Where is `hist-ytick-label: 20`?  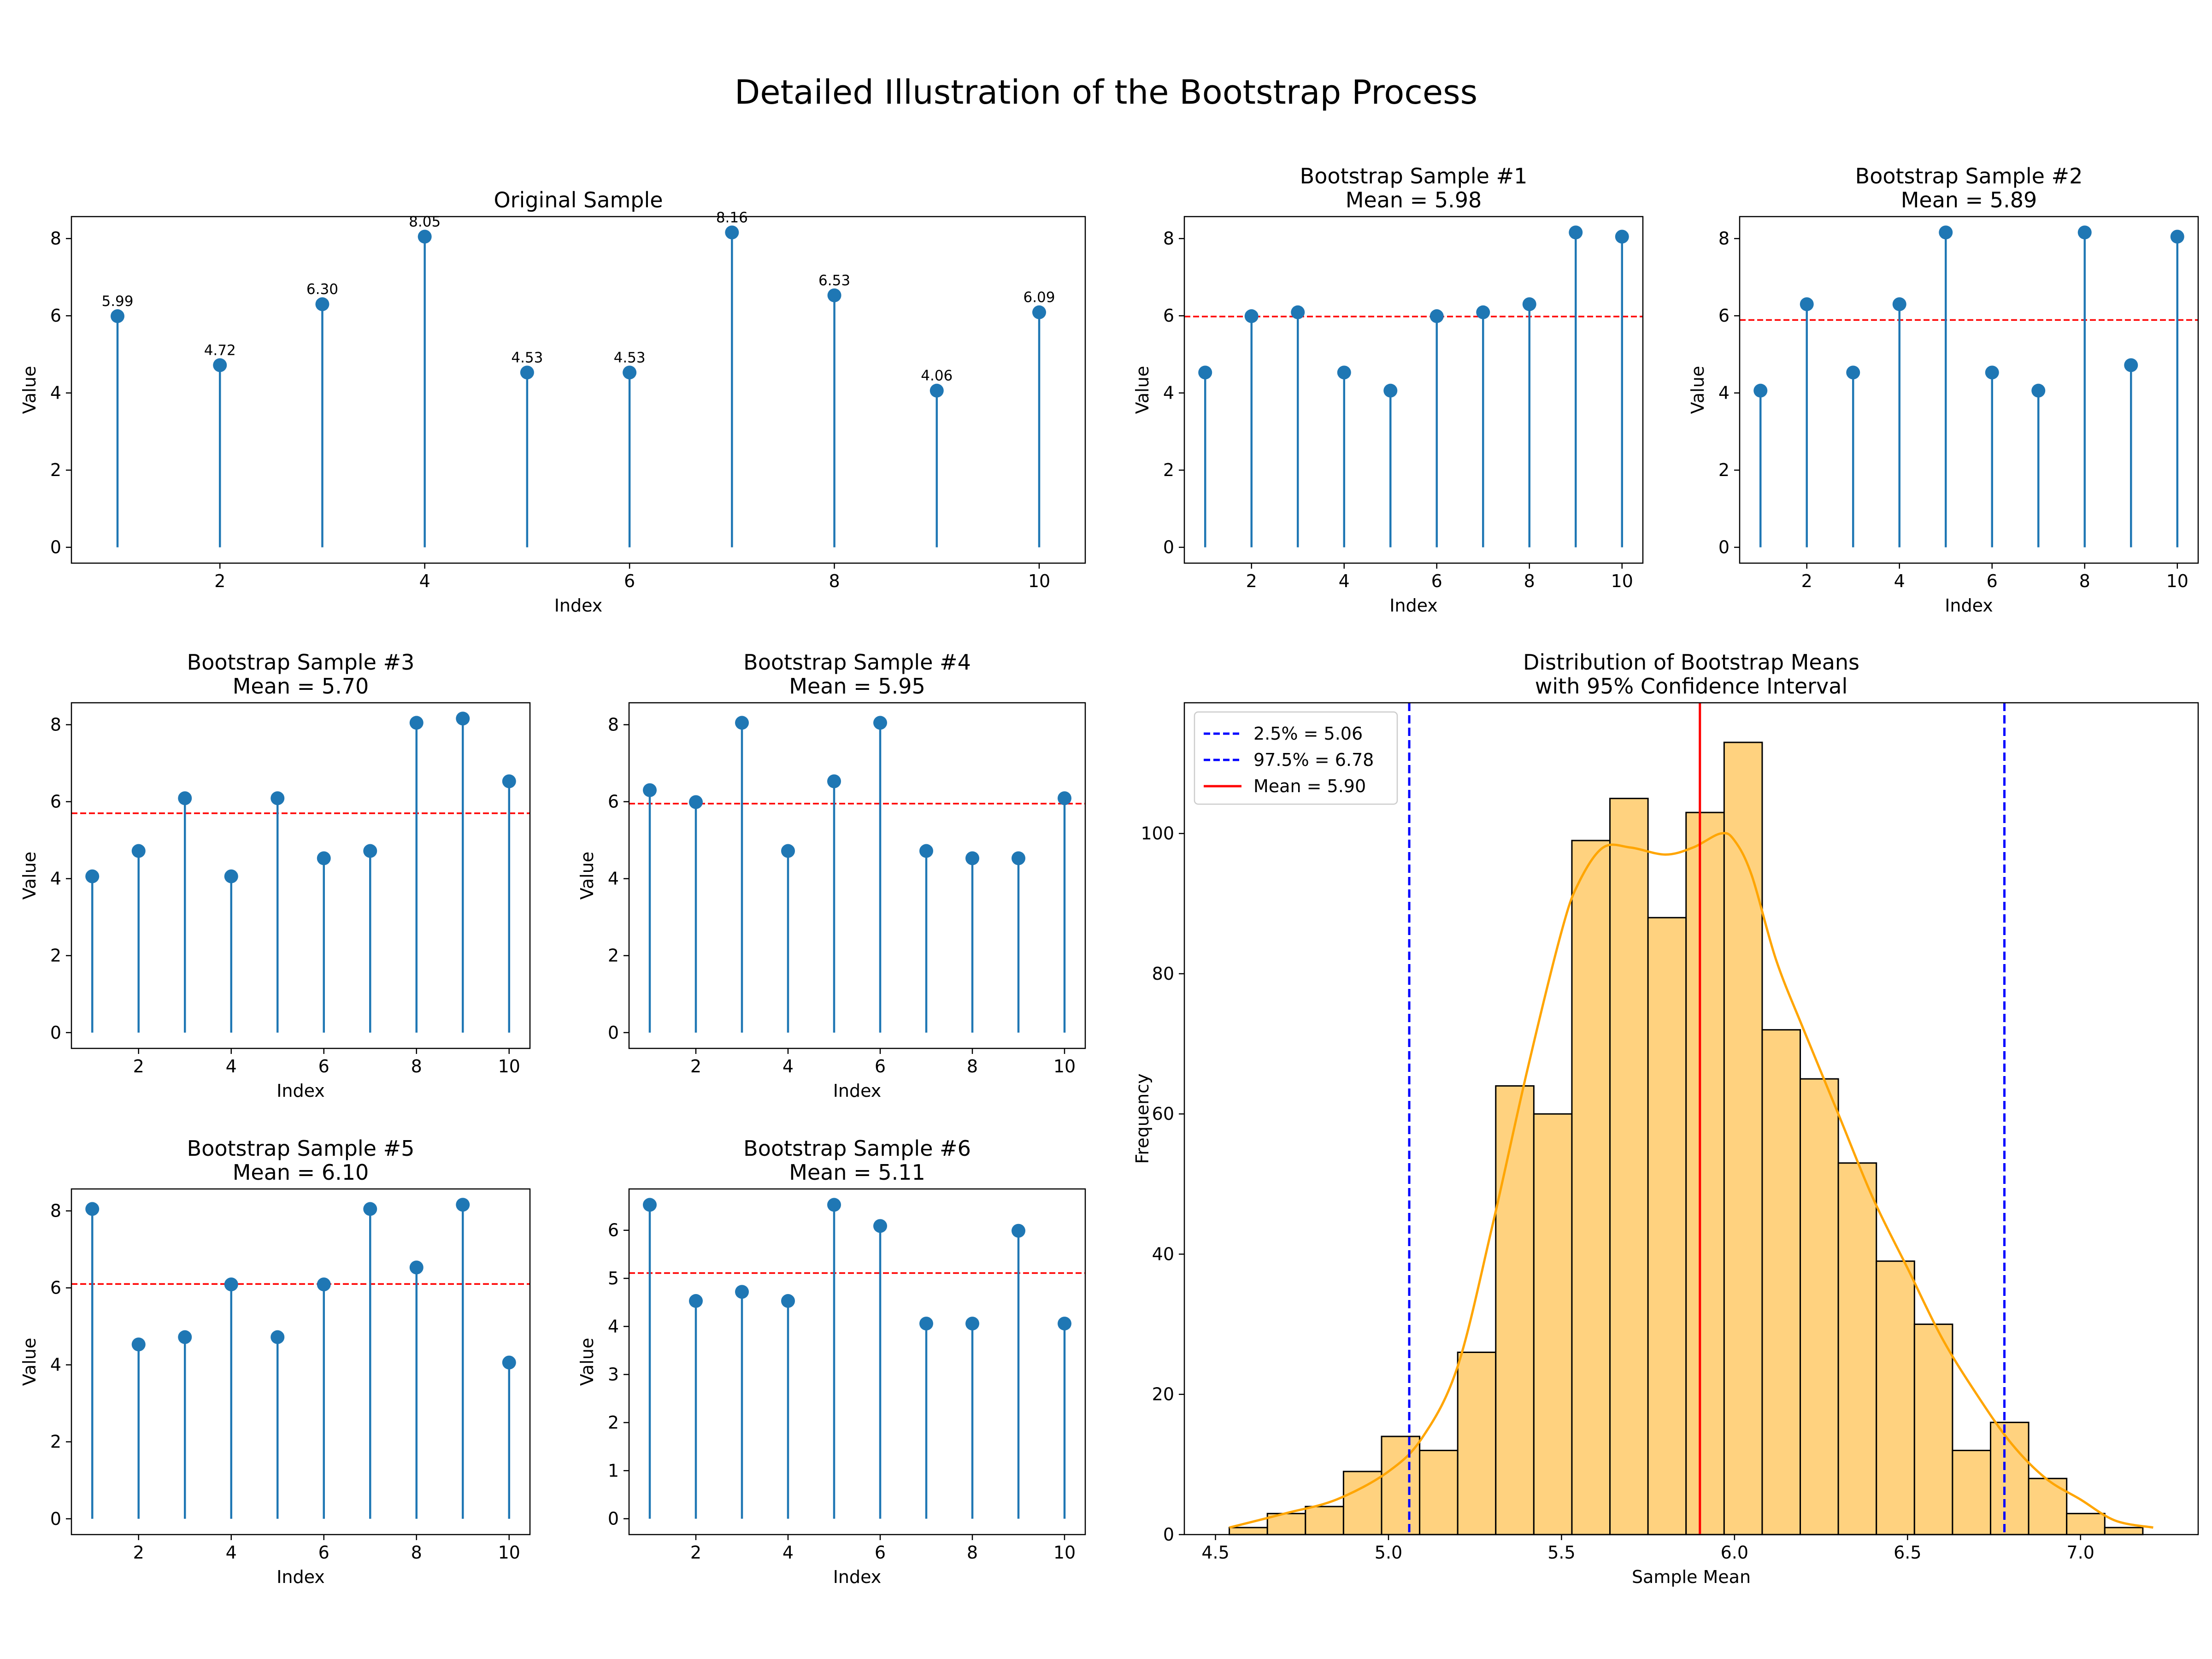
hist-ytick-label: 20 is located at coordinates (1163, 1394).